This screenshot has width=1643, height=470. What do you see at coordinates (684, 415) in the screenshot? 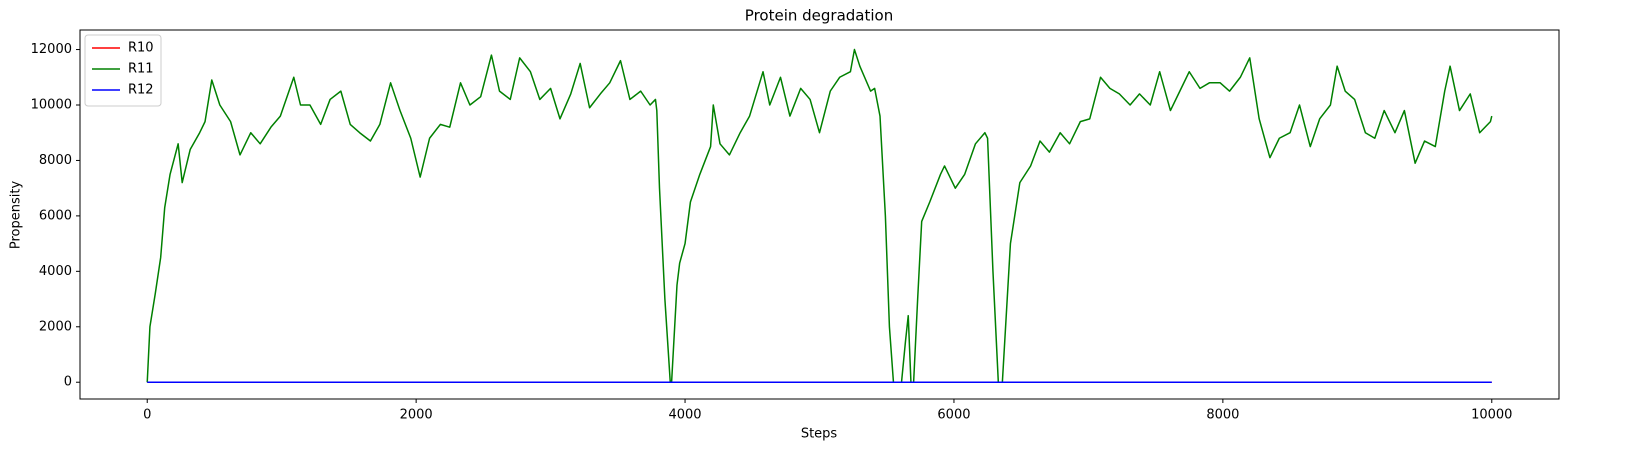
I see `x-tick-label: 4000` at bounding box center [684, 415].